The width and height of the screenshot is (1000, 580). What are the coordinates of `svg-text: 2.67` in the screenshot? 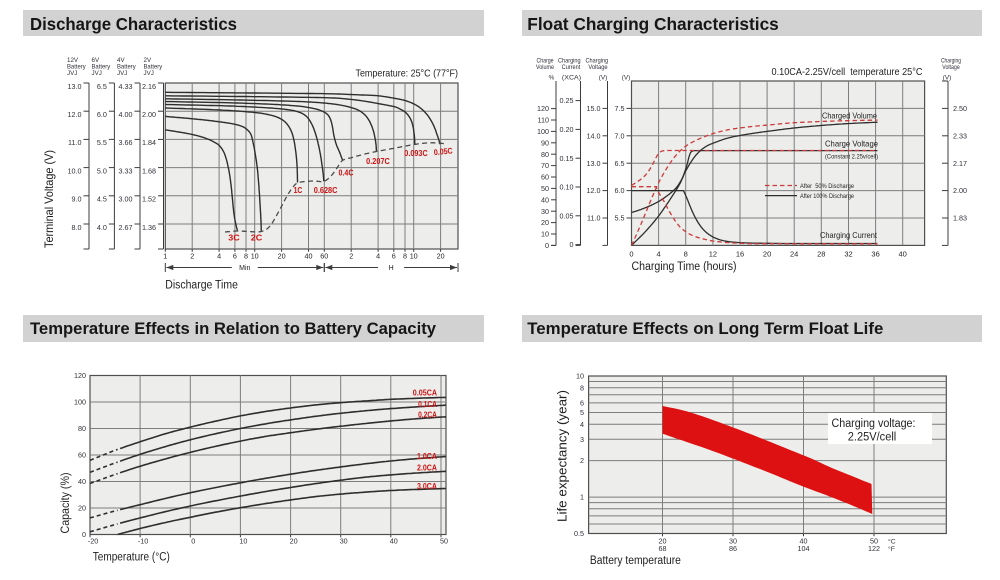 It's located at (126, 227).